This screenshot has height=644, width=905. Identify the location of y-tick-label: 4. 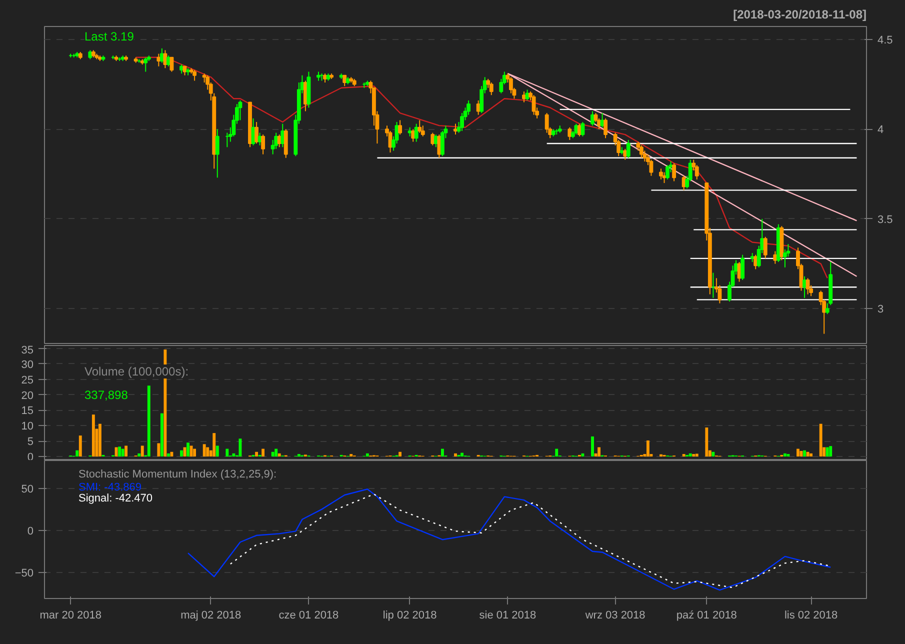
(881, 130).